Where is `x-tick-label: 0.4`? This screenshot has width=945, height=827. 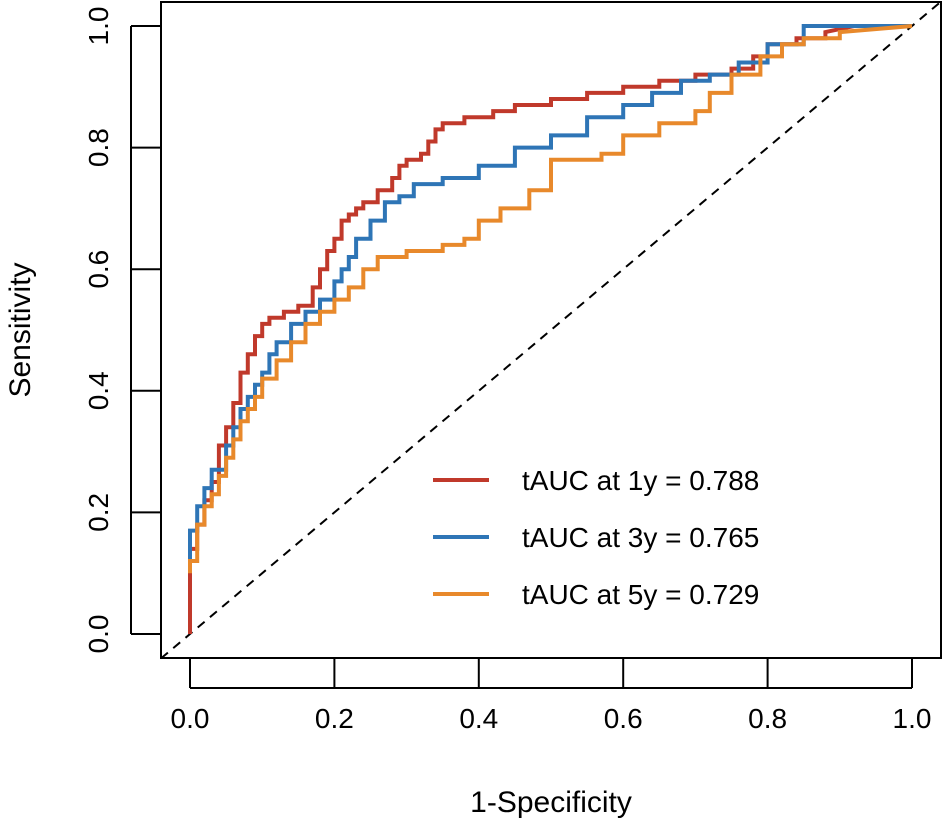 x-tick-label: 0.4 is located at coordinates (478, 718).